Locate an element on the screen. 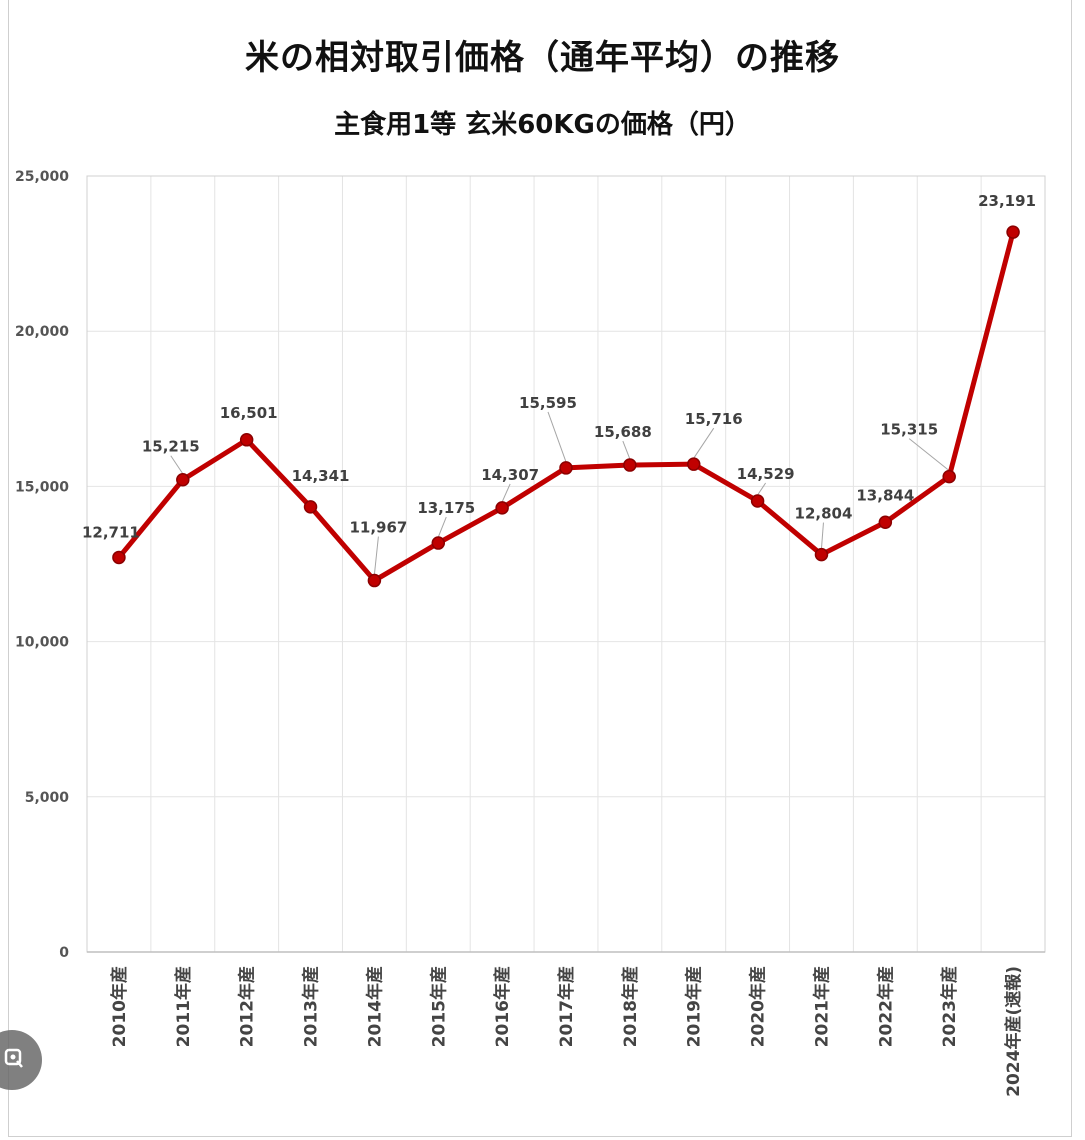  x-tick-label: 2010年産 is located at coordinates (119, 1006).